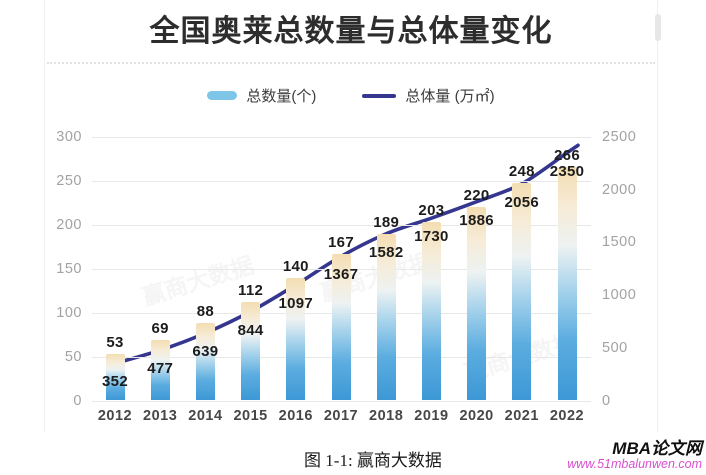 The height and width of the screenshot is (475, 706). What do you see at coordinates (606, 400) in the screenshot?
I see `y-axis-right-tick: 0` at bounding box center [606, 400].